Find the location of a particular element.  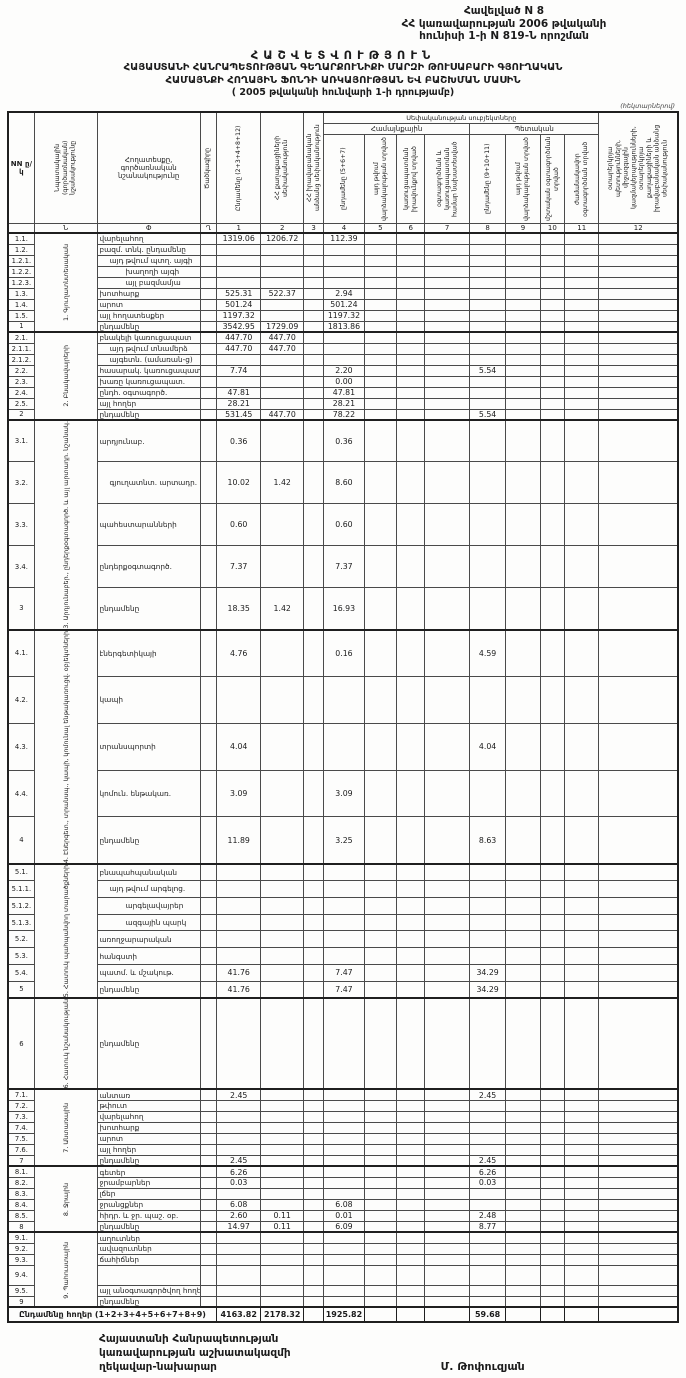

row-number: 8.2. is located at coordinates (21, 1182).